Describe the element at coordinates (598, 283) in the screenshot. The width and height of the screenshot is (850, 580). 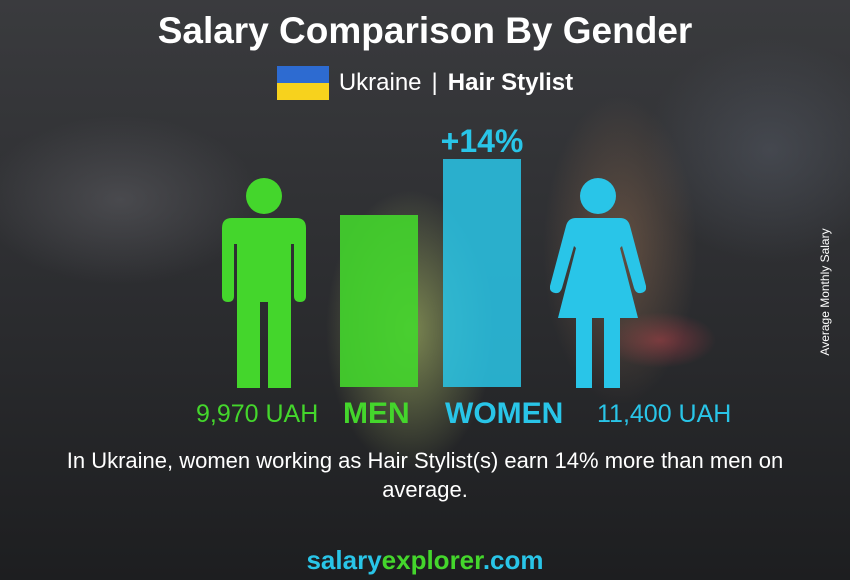
I see `female-figure-icon` at that location.